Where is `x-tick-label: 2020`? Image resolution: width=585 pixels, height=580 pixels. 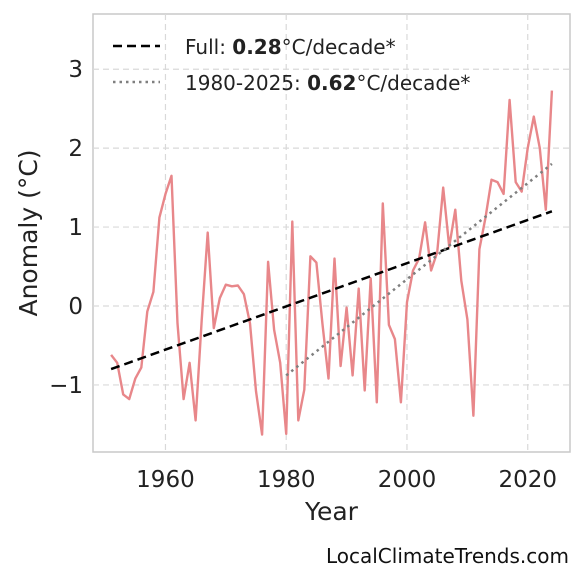
x-tick-label: 2020 is located at coordinates (527, 480).